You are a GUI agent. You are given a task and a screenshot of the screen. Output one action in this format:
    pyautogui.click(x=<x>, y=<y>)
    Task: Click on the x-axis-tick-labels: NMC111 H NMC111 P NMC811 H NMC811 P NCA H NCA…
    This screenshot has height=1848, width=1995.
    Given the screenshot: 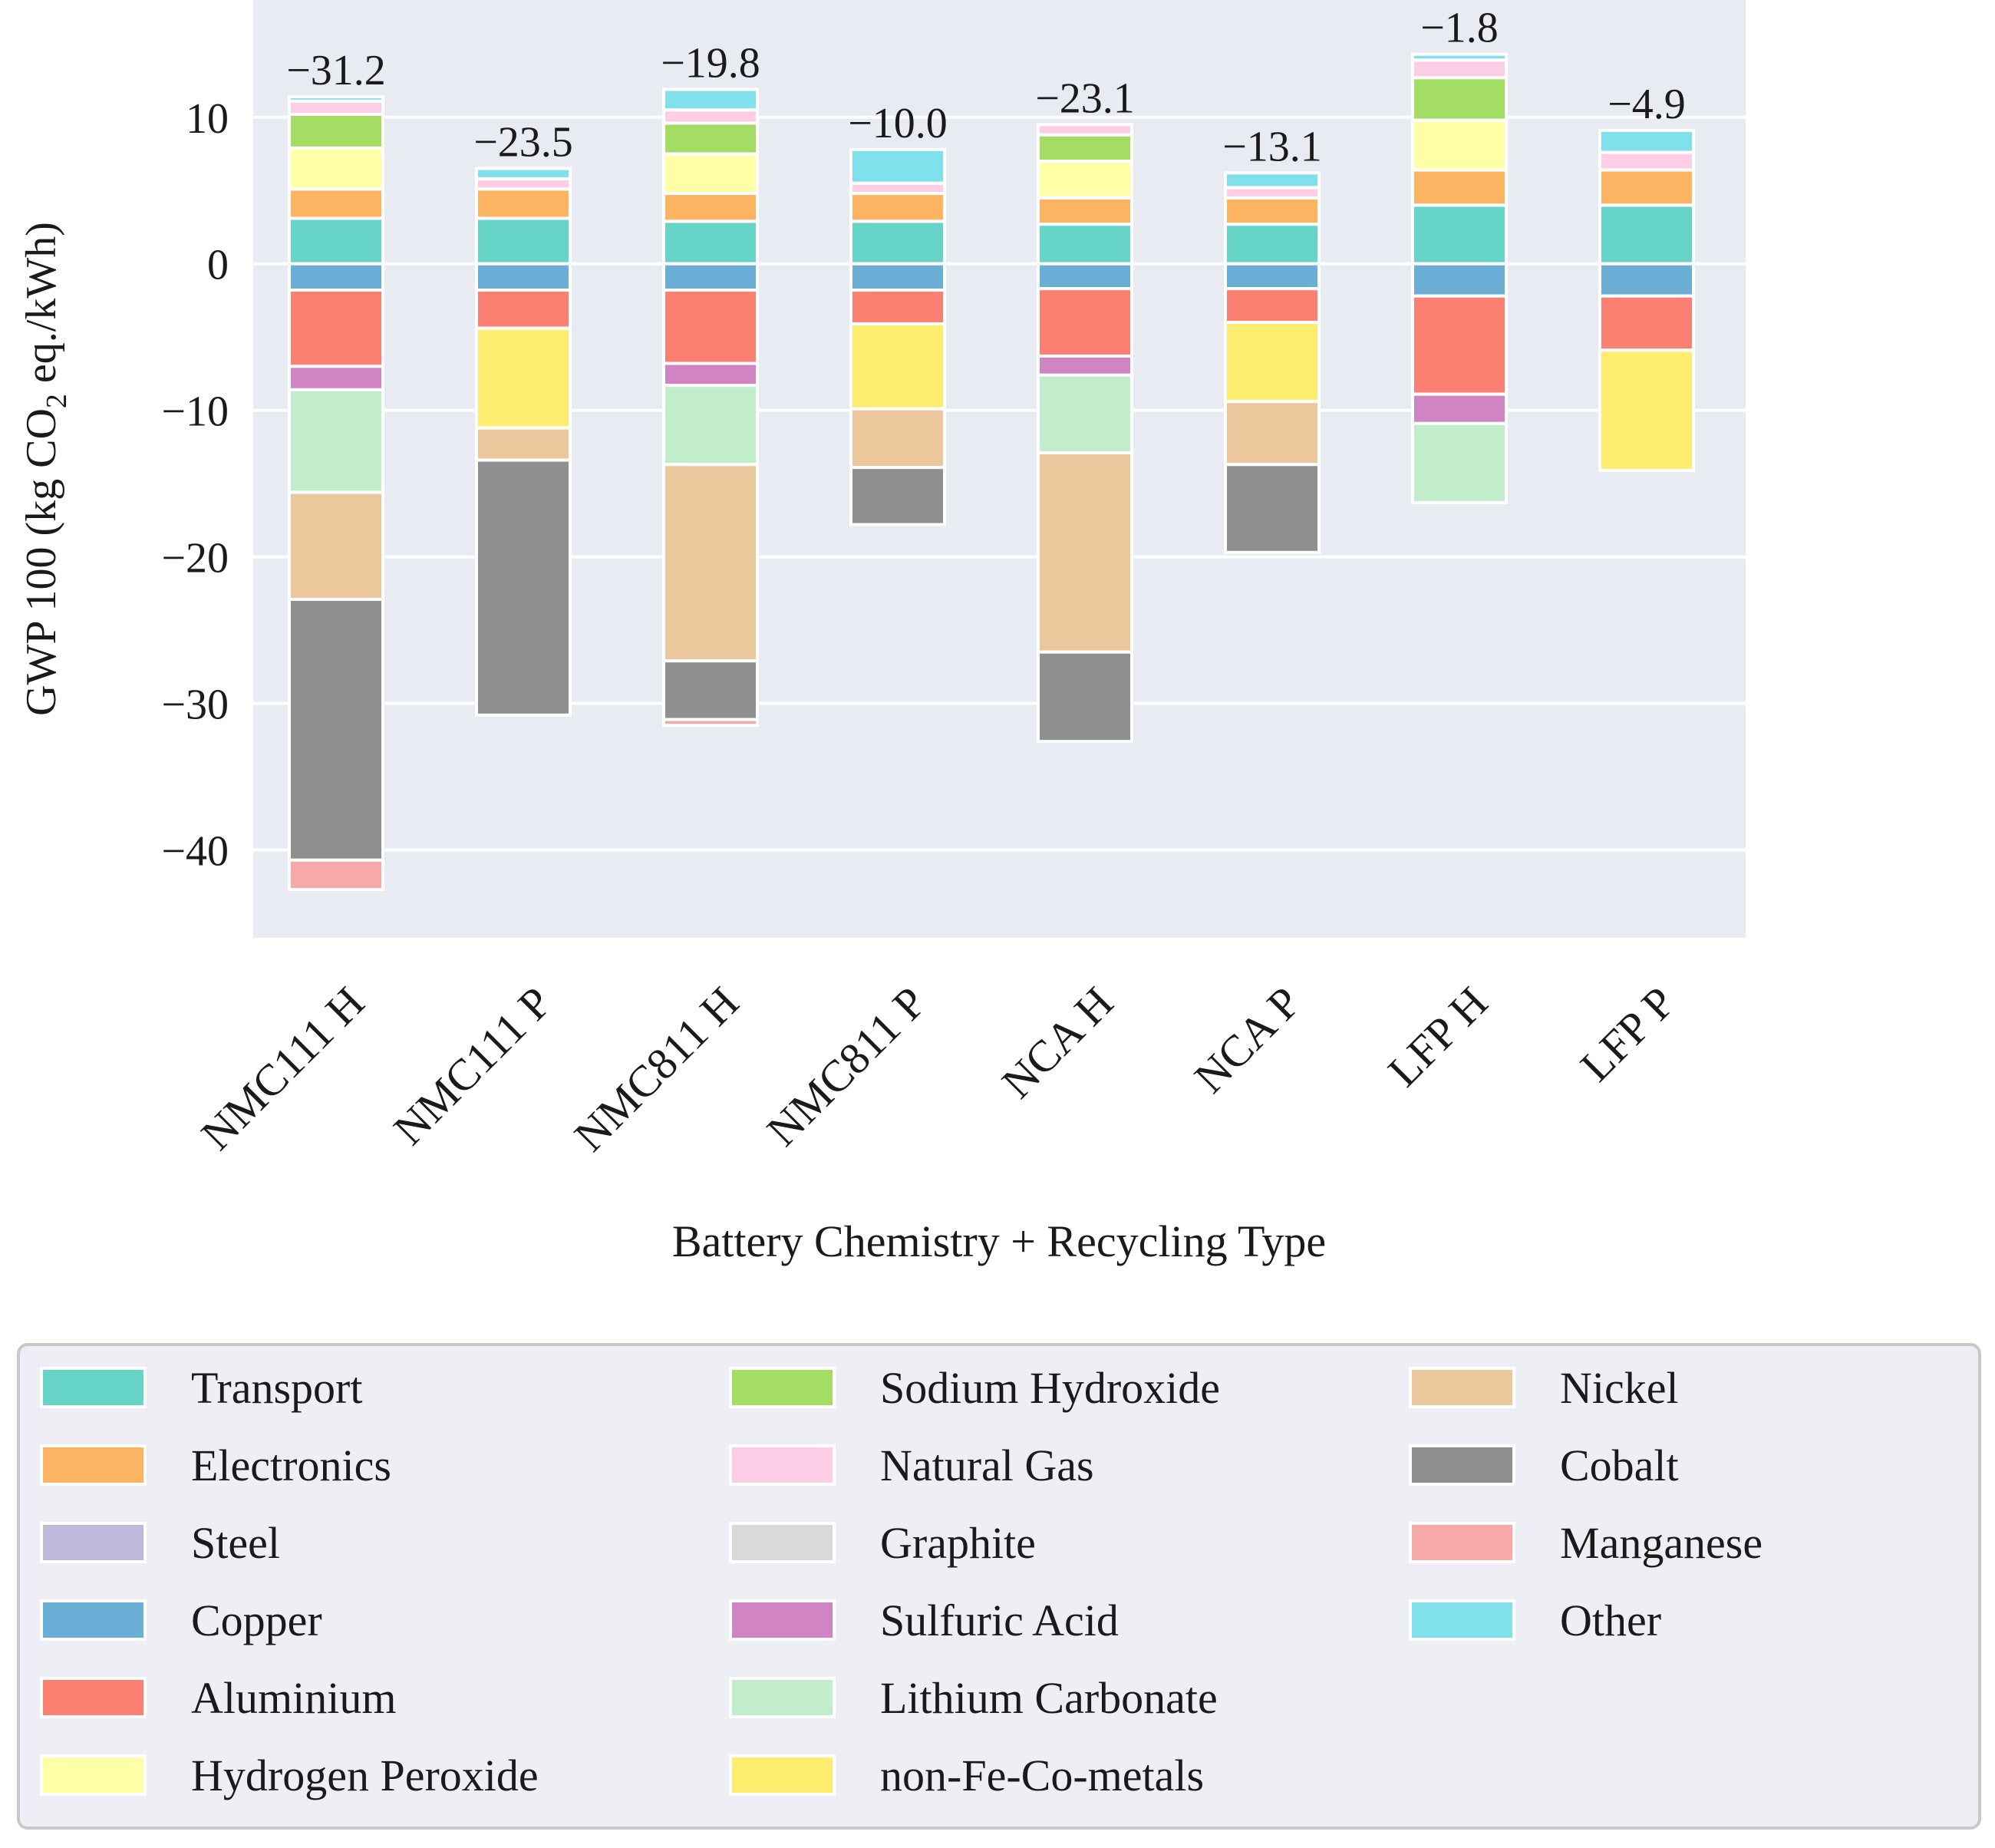 What is the action you would take?
    pyautogui.click(x=937, y=1068)
    